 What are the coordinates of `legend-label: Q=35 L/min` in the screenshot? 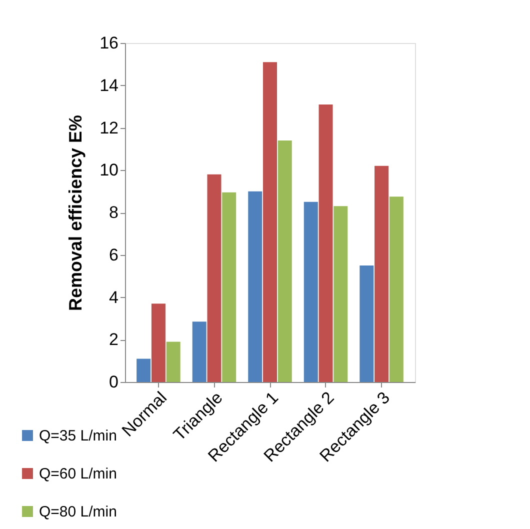 It's located at (78, 436).